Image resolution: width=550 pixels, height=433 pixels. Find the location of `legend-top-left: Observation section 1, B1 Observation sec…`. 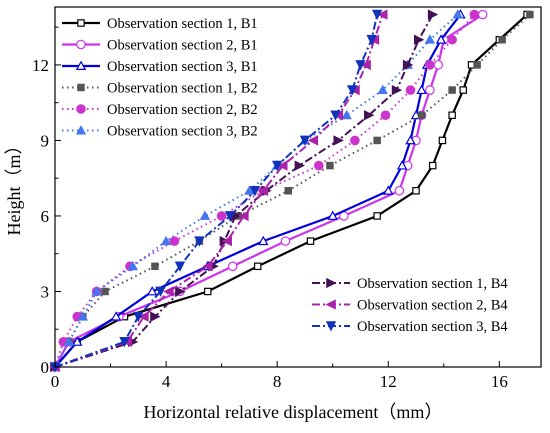

legend-top-left: Observation section 1, B1 Observation sec… is located at coordinates (160, 78).